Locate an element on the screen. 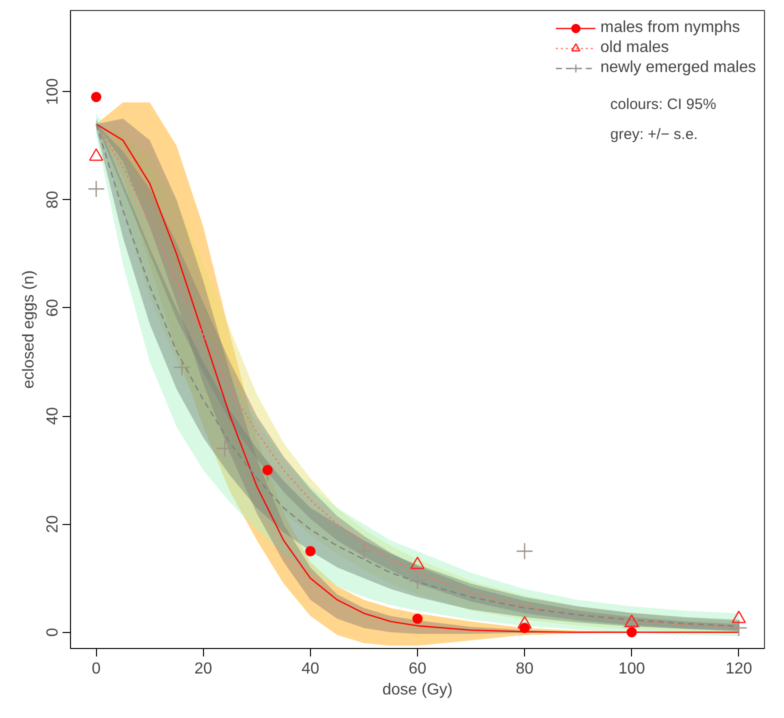  x-tick-label: 60 is located at coordinates (417, 669).